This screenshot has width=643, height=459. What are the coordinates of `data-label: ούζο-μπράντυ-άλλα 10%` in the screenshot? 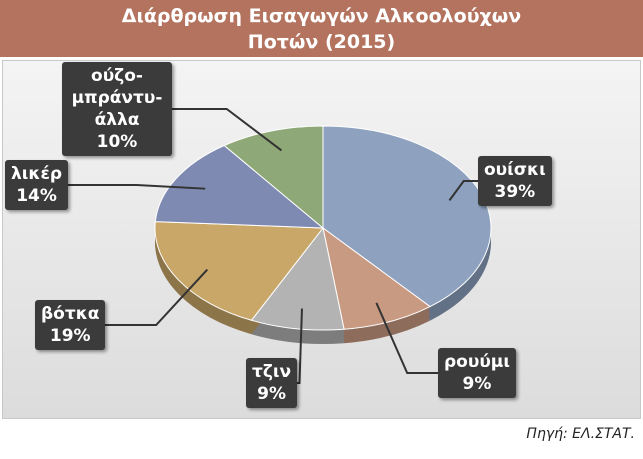 It's located at (117, 109).